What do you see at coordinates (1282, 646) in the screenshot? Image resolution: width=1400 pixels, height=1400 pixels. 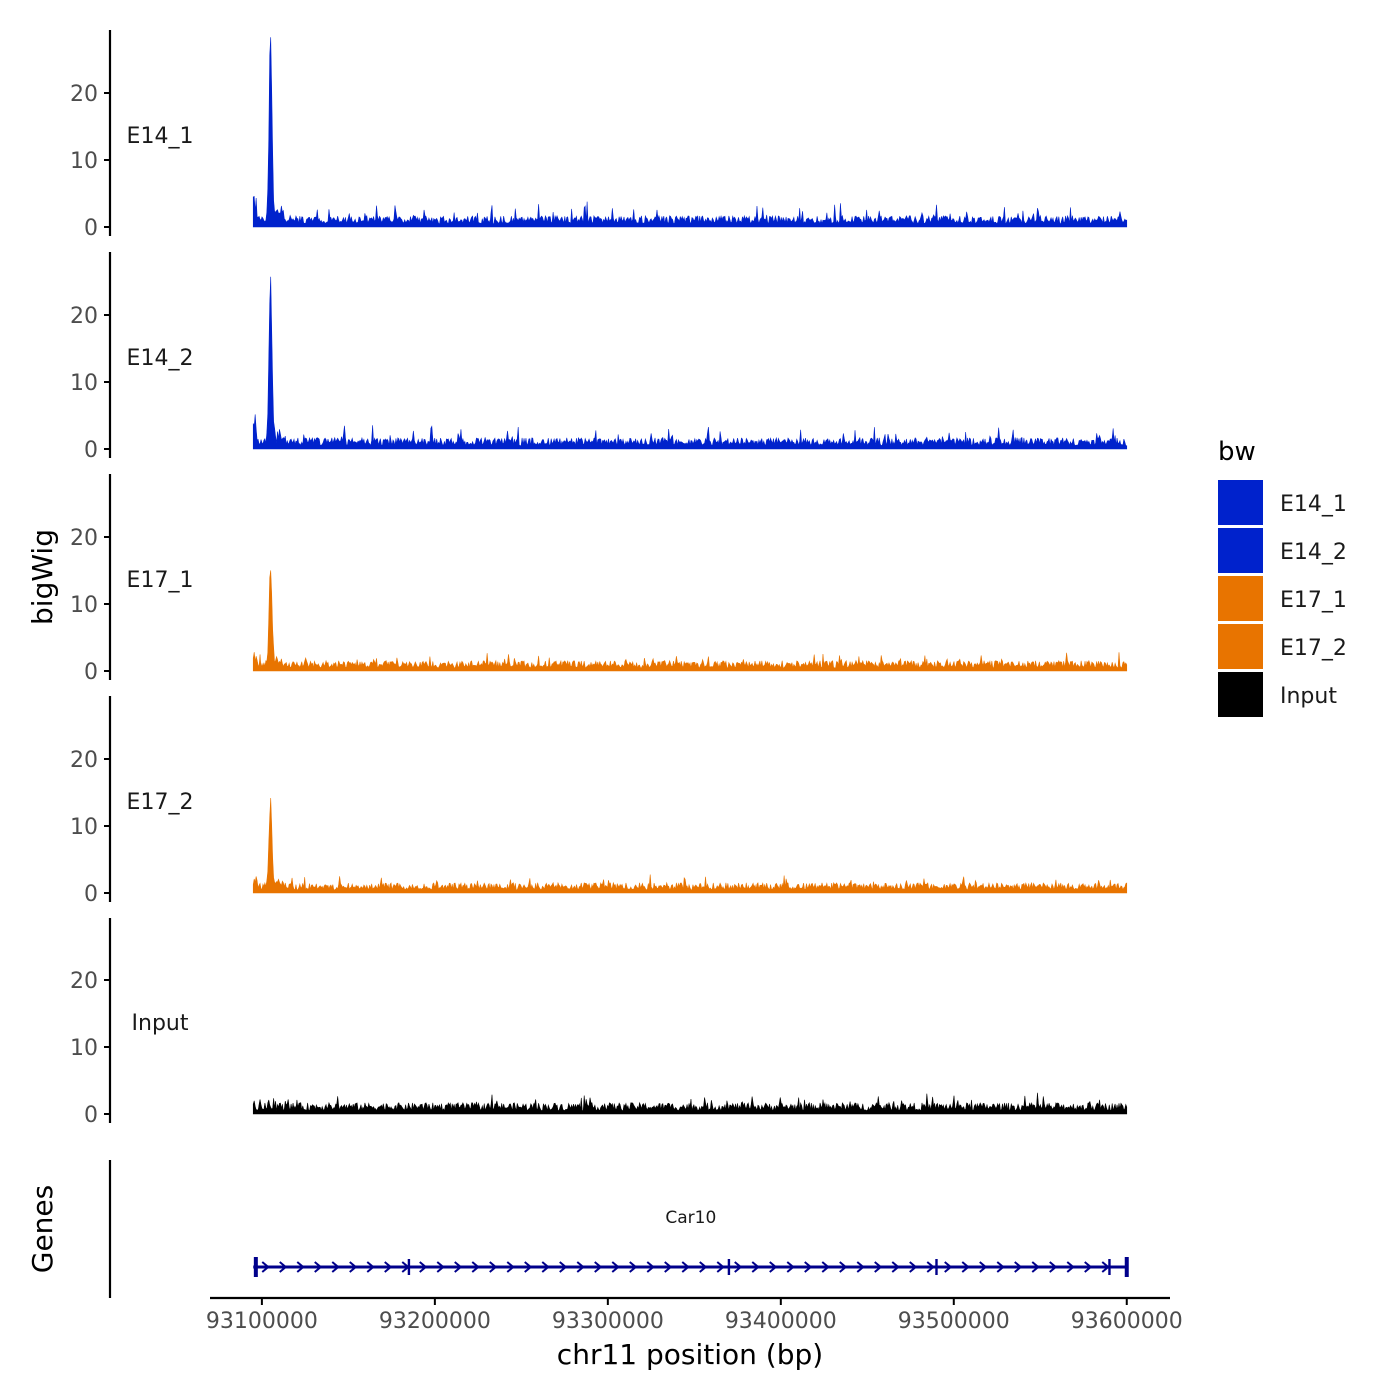 I see `legend-entry-e17-2: E17_2` at bounding box center [1282, 646].